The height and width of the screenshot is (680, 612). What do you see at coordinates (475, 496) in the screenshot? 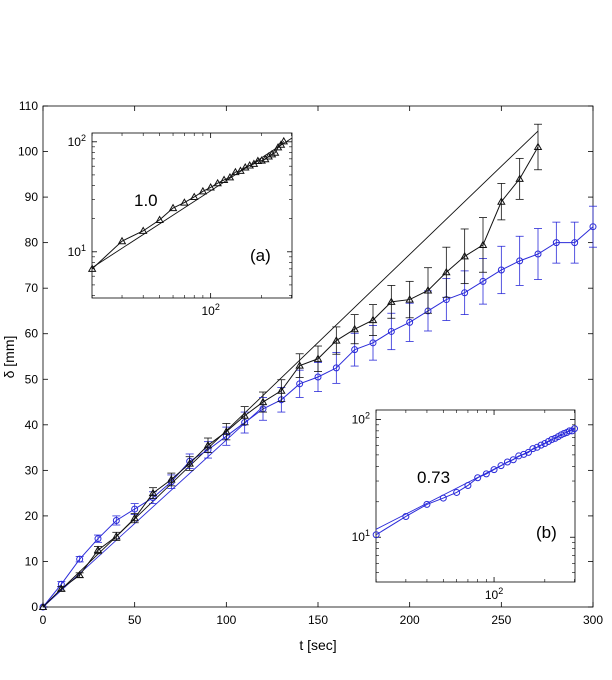
I see `inset-frame` at bounding box center [475, 496].